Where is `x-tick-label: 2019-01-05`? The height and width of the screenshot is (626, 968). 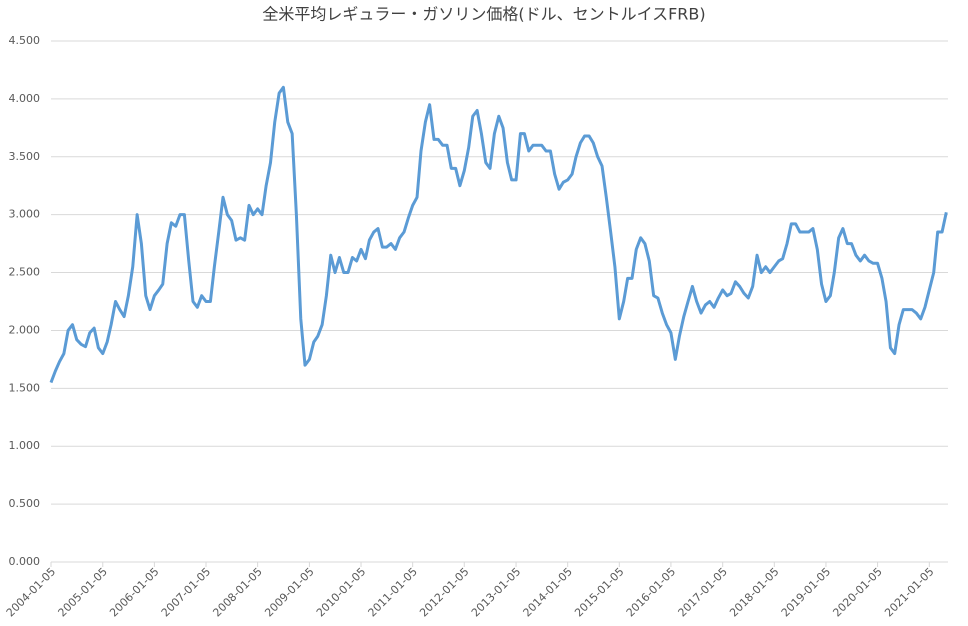
x-tick-label: 2019-01-05 is located at coordinates (806, 592).